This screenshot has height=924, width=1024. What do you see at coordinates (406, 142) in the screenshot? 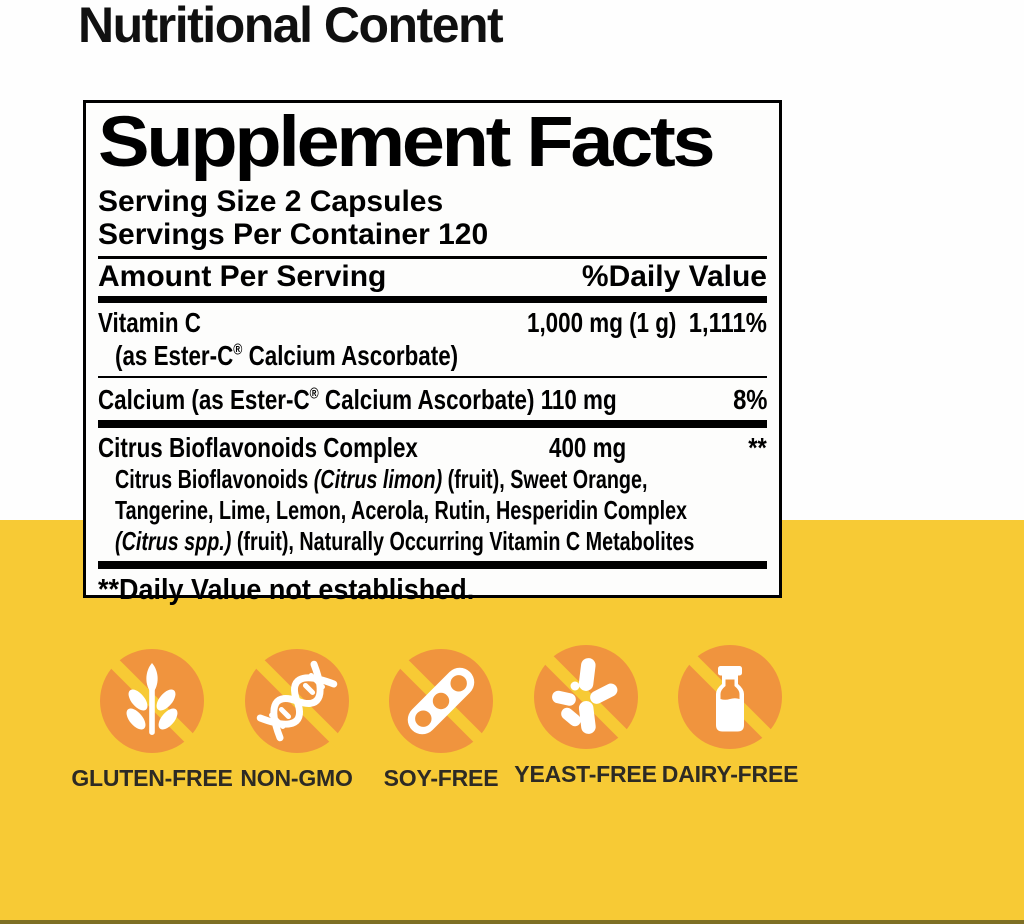
I see `supplement-facts-title: Supplement Facts` at bounding box center [406, 142].